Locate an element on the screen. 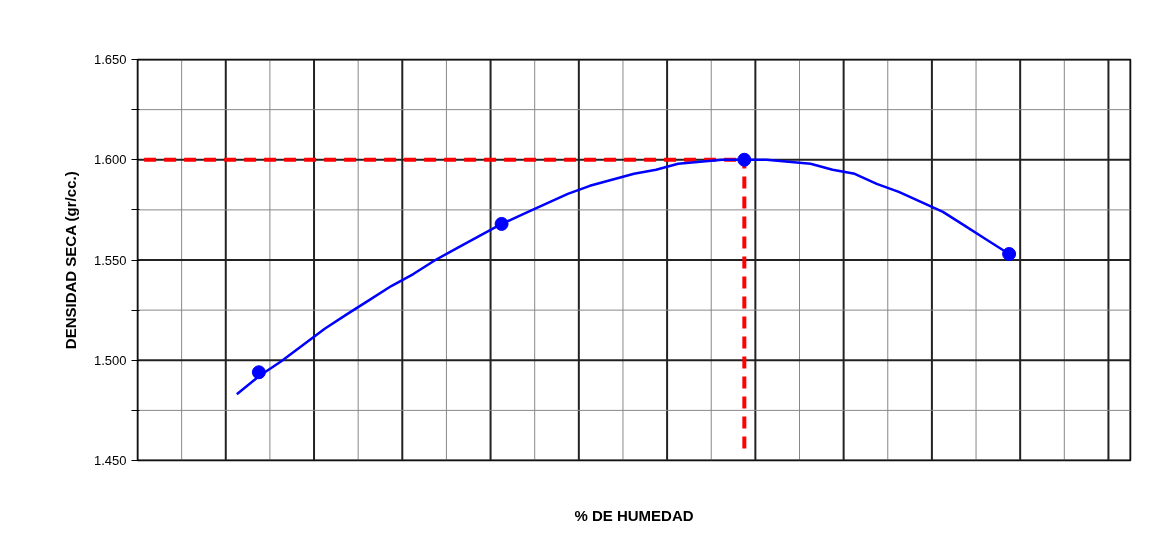 The width and height of the screenshot is (1173, 538). y-axis-title: DENSIDAD SECA (gr/cc.) is located at coordinates (70, 260).